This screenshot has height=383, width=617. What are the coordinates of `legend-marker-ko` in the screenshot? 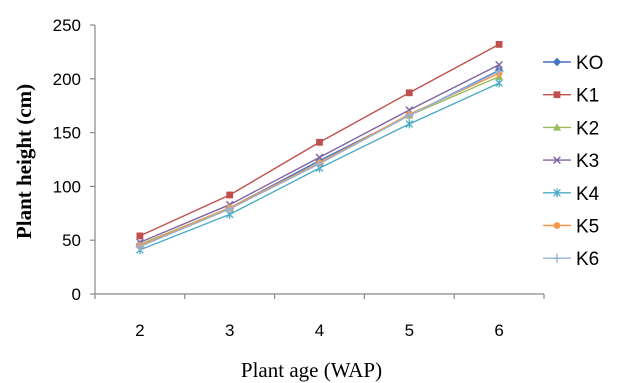 It's located at (557, 62).